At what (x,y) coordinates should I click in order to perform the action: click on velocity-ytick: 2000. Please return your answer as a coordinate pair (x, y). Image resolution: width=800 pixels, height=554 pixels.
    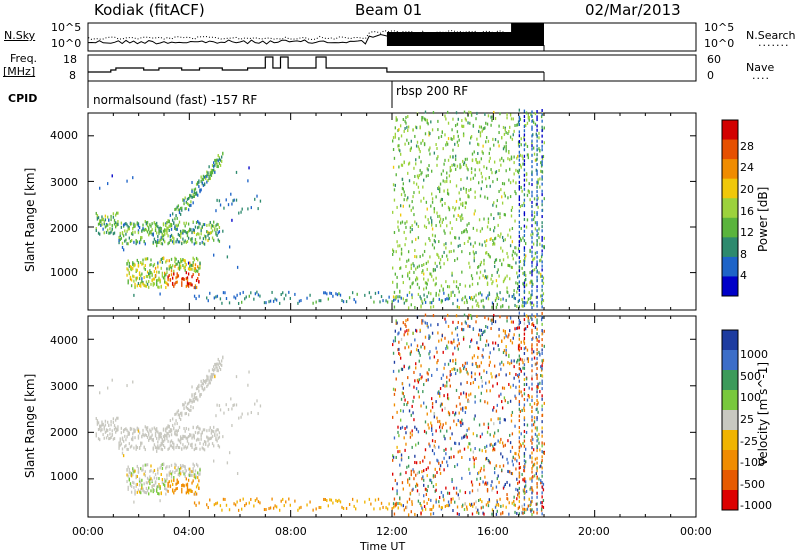
    Looking at the image, I should click on (64, 432).